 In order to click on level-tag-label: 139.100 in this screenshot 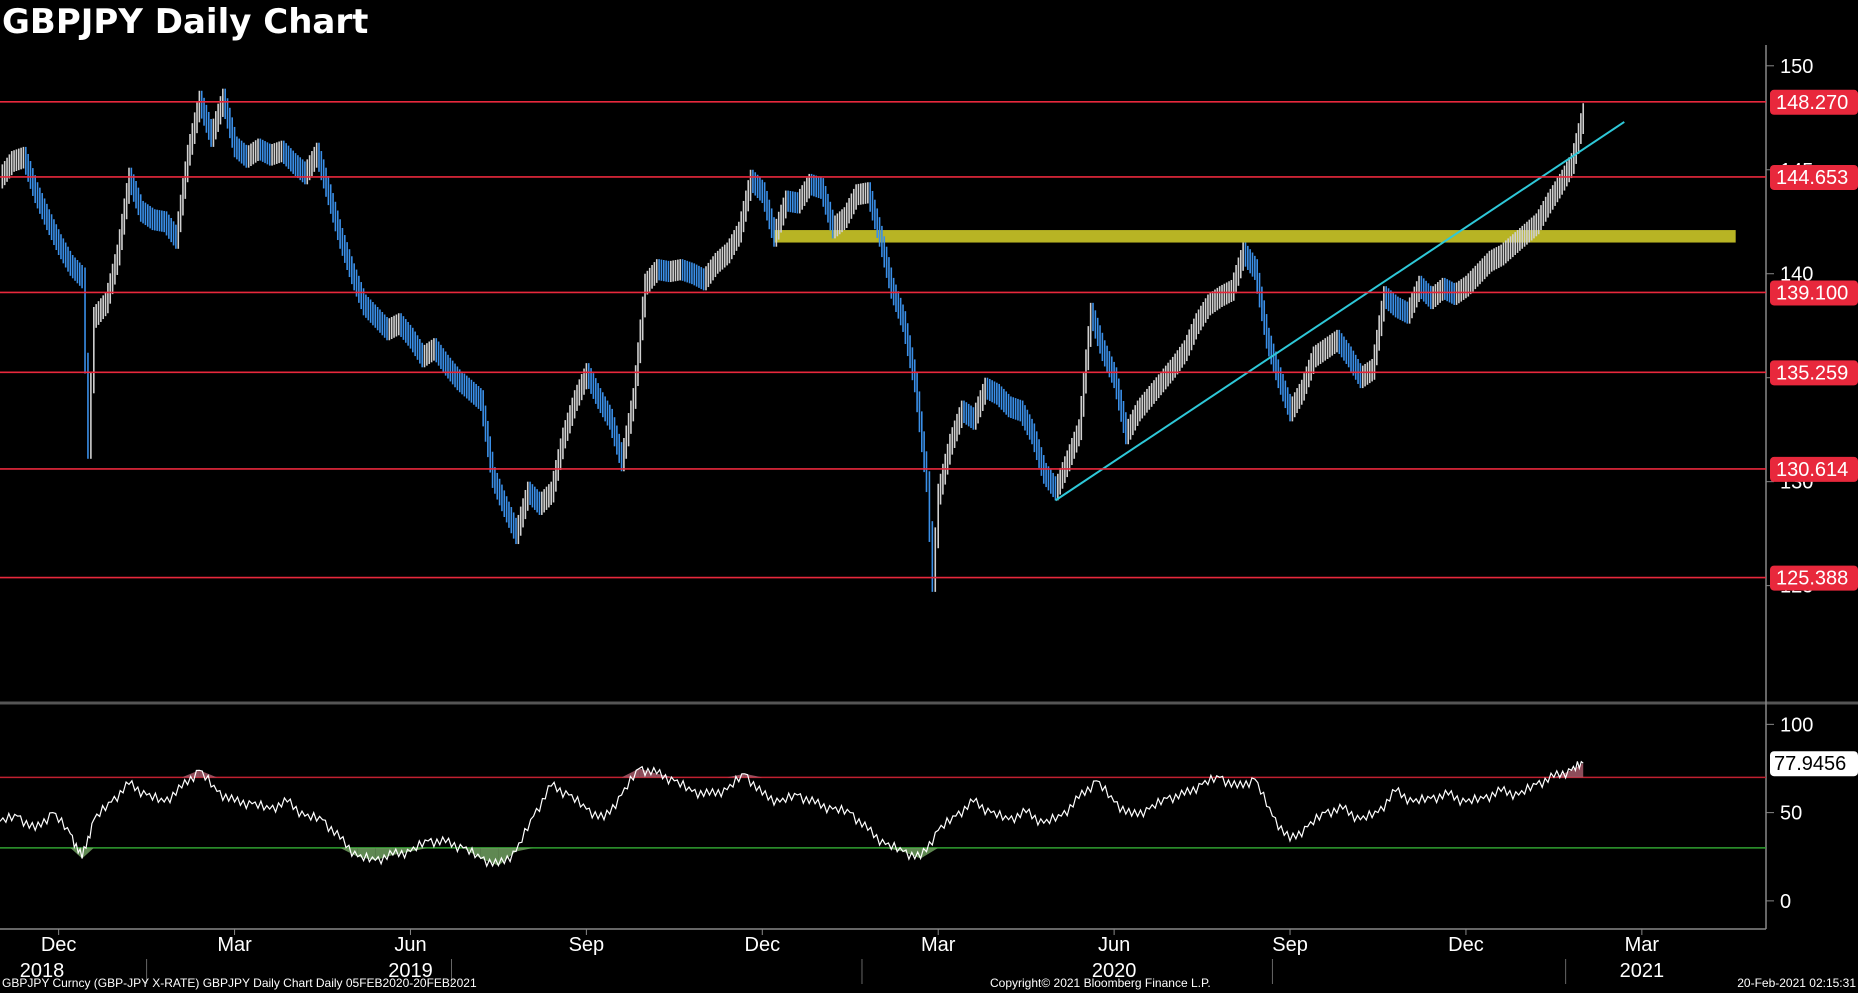, I will do `click(1812, 293)`.